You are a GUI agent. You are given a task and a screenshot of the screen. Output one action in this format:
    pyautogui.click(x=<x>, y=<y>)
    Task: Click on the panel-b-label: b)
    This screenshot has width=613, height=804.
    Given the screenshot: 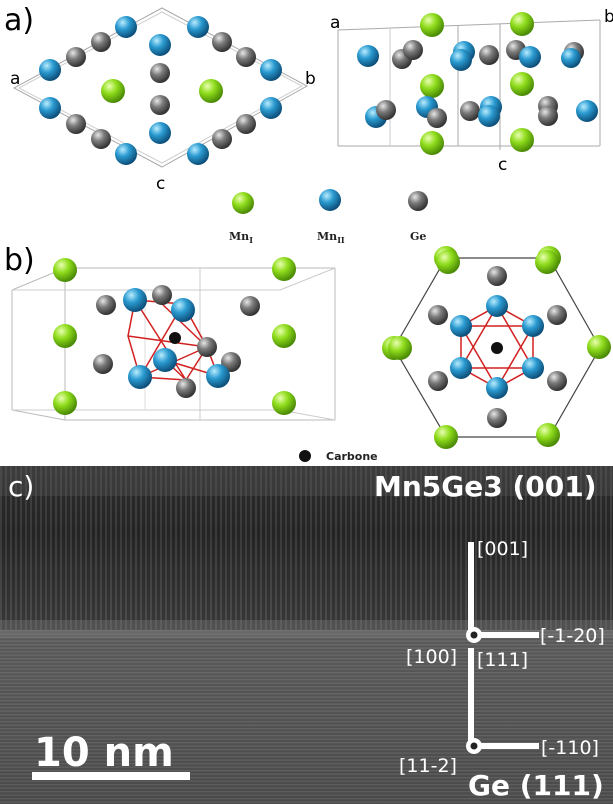 What is the action you would take?
    pyautogui.click(x=19, y=260)
    